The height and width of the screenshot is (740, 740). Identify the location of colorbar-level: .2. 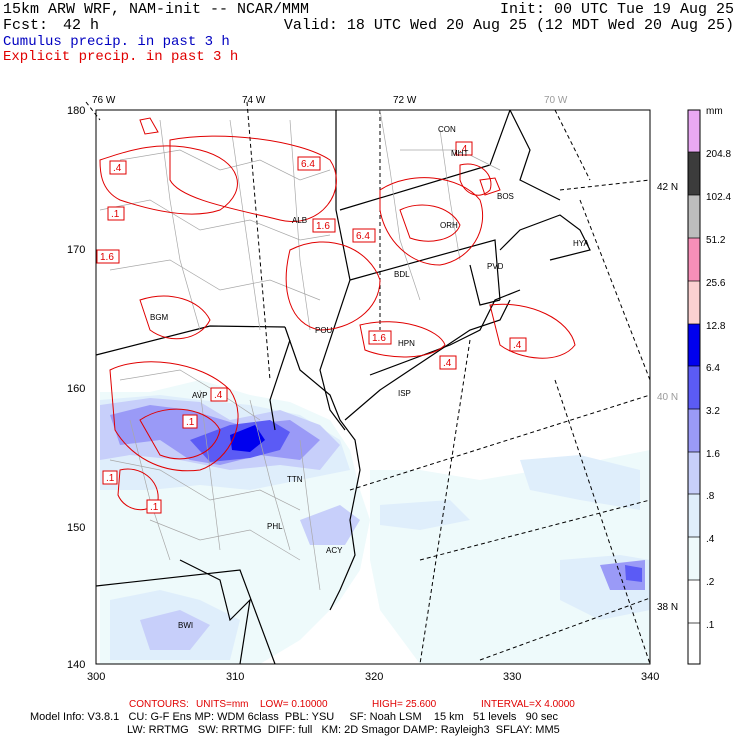
(710, 582).